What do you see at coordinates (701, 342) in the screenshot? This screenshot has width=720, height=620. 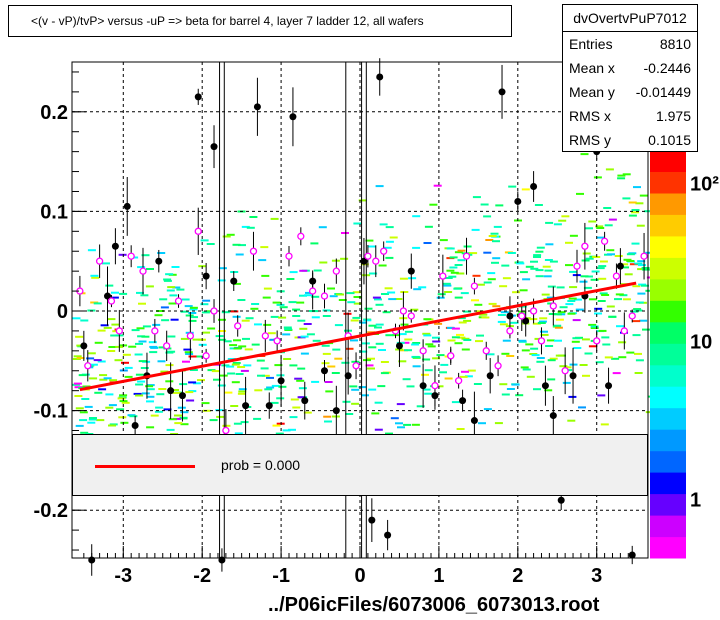 I see `z-tick-label: 10` at bounding box center [701, 342].